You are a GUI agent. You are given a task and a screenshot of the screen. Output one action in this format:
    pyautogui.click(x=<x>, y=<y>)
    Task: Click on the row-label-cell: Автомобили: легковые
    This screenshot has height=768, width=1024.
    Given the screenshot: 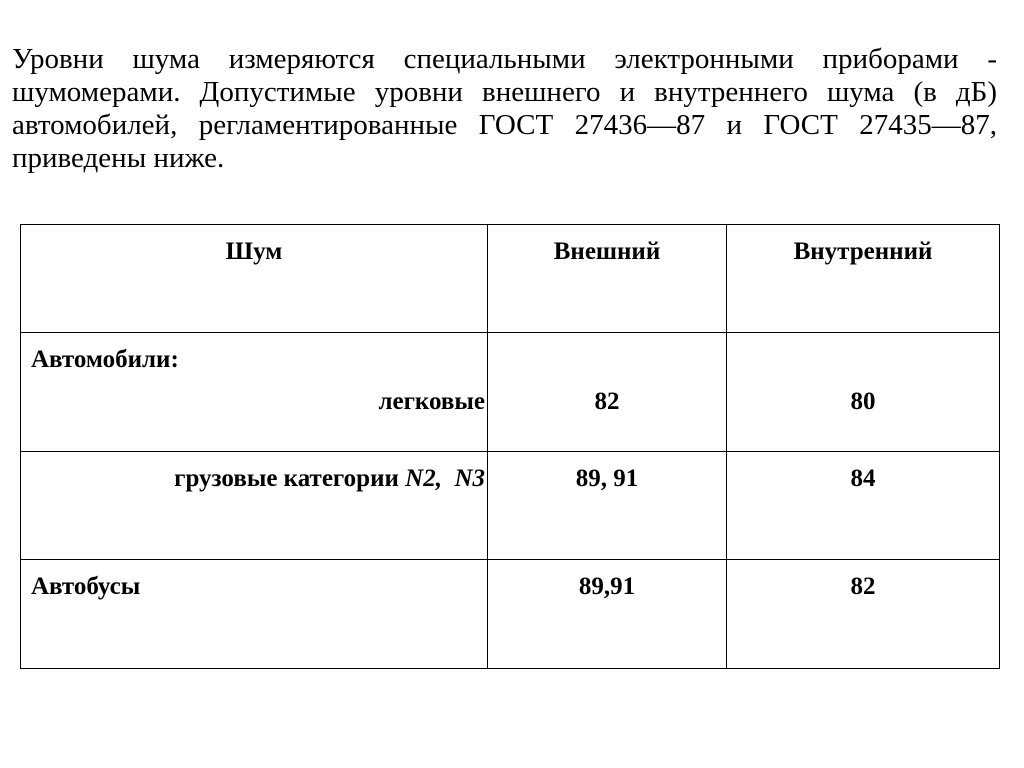 What is the action you would take?
    pyautogui.click(x=254, y=392)
    